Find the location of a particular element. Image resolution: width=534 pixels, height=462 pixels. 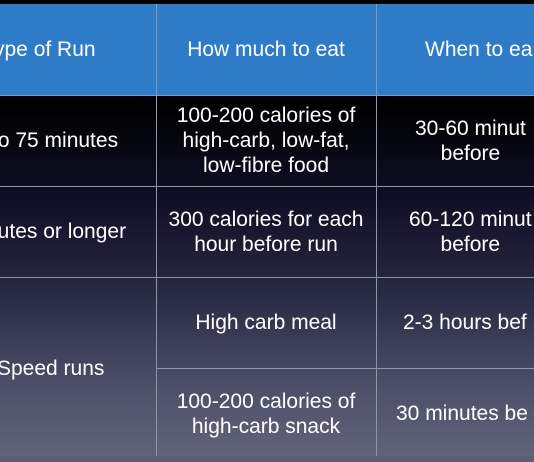

speed-row2-when: 30 minutes be is located at coordinates (462, 413).